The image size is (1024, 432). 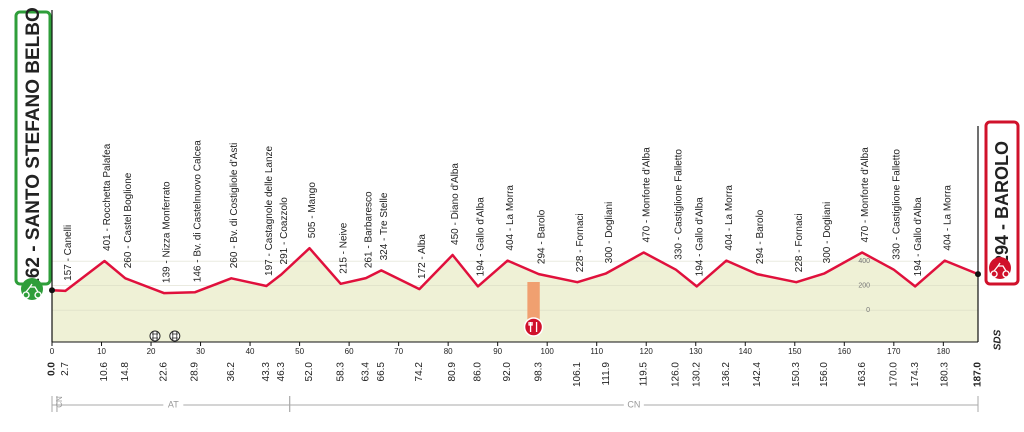 What do you see at coordinates (864, 261) in the screenshot?
I see `y-tick-label: 400` at bounding box center [864, 261].